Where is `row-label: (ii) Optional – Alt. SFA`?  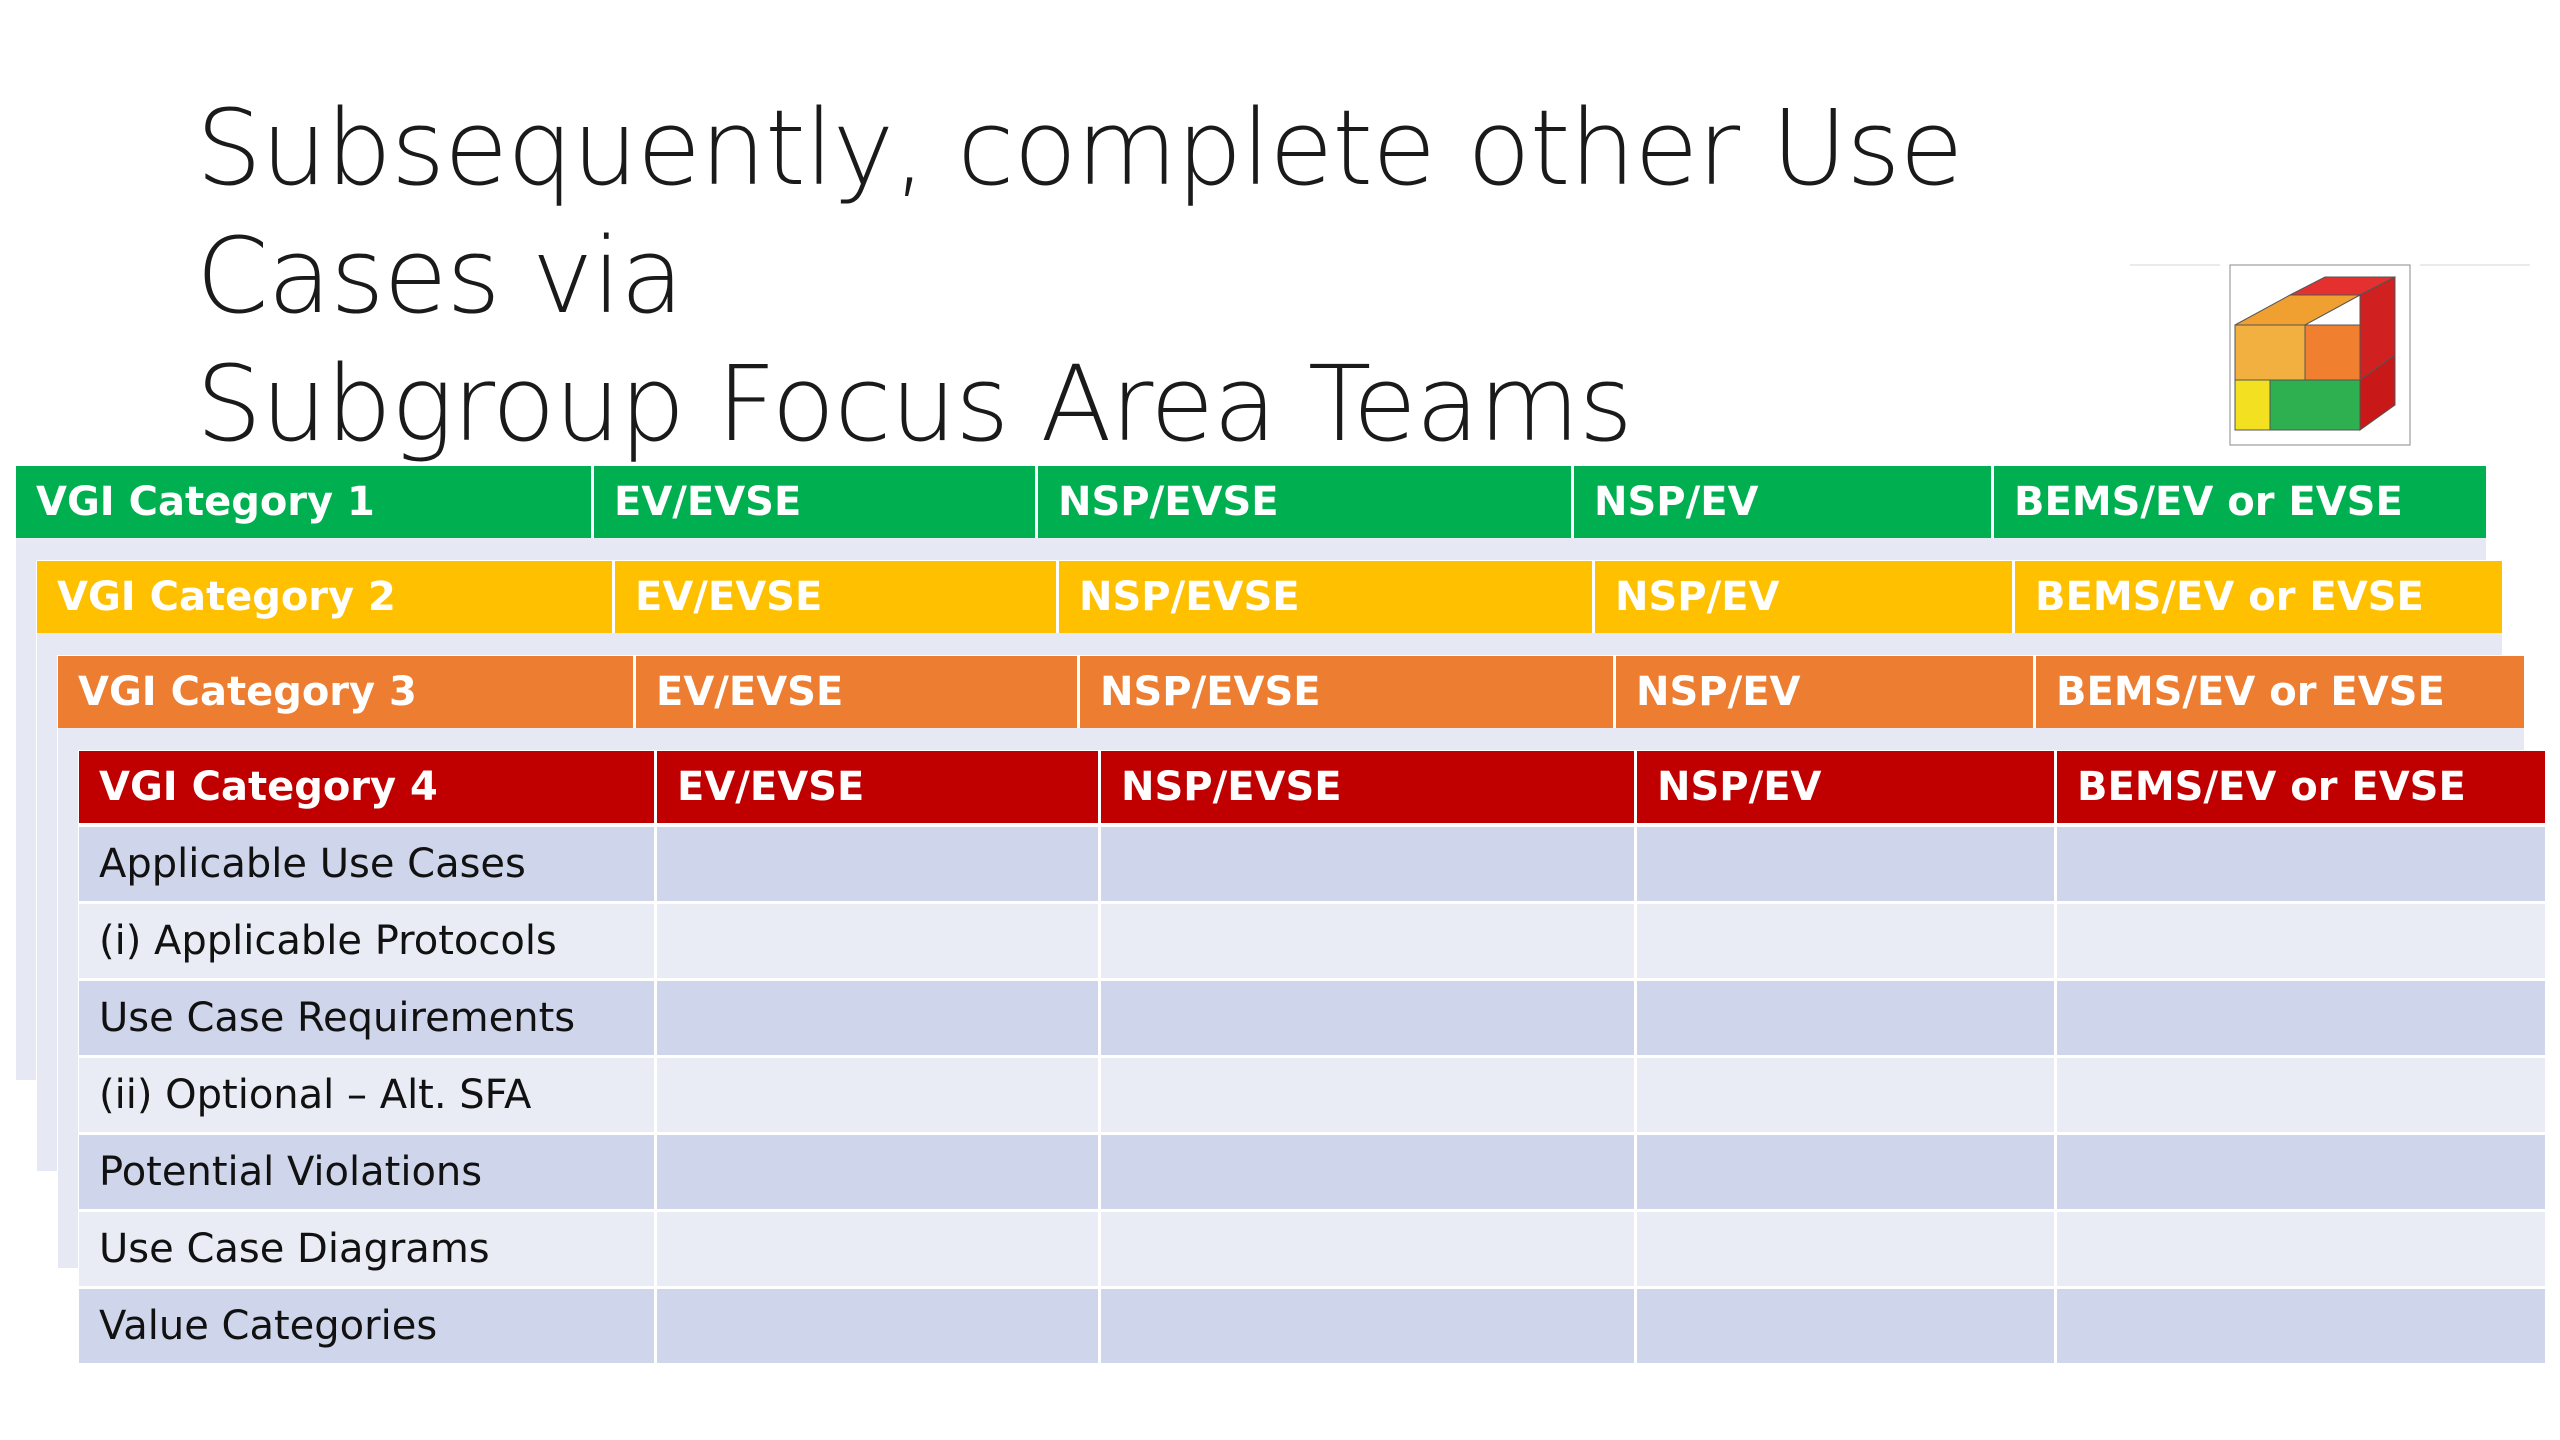
row-label: (ii) Optional – Alt. SFA is located at coordinates (368, 1095).